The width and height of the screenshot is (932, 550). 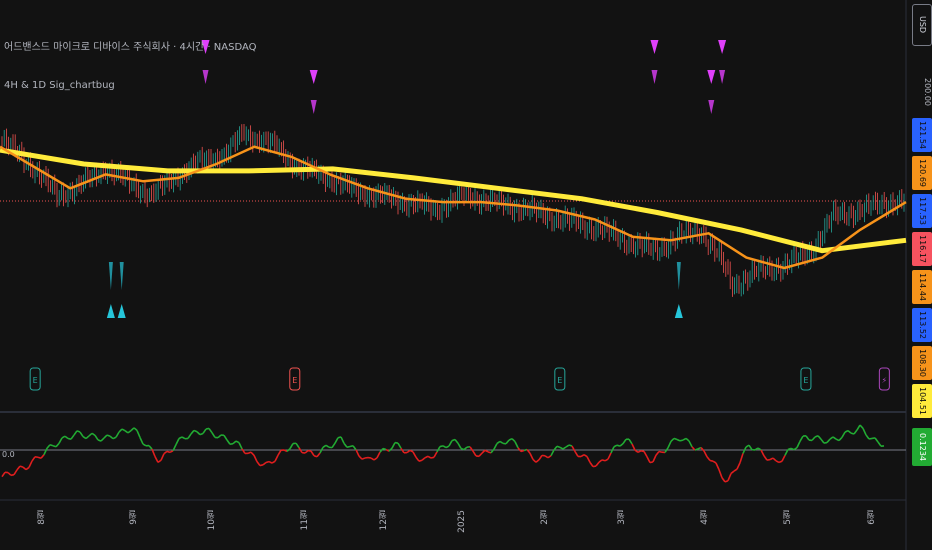 What do you see at coordinates (705, 517) in the screenshot?
I see `time-axis-label: 4월` at bounding box center [705, 517].